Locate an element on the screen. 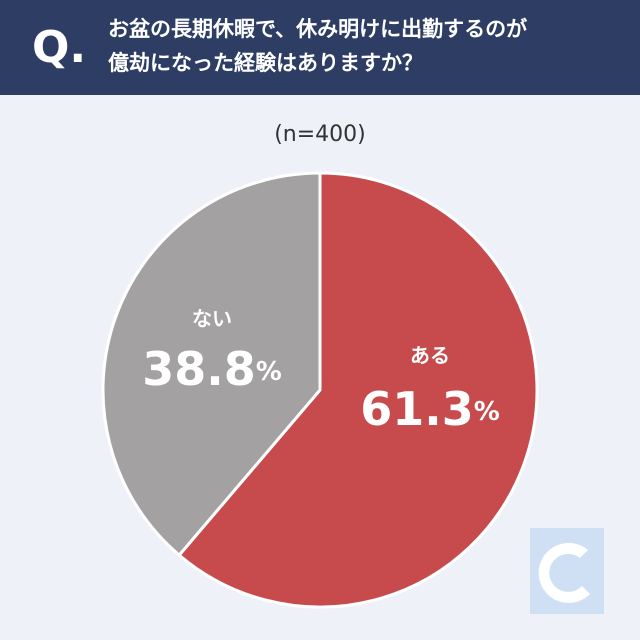 Image resolution: width=640 pixels, height=640 pixels. slice-value-label: 38.8% is located at coordinates (212, 369).